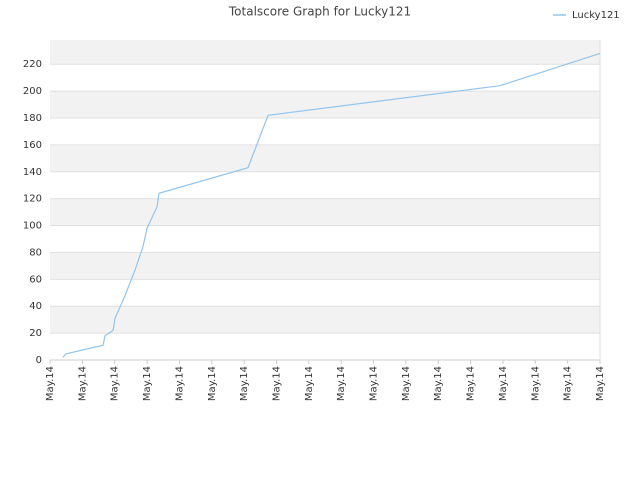  Describe the element at coordinates (32, 226) in the screenshot. I see `y-tick-label: 100` at that location.